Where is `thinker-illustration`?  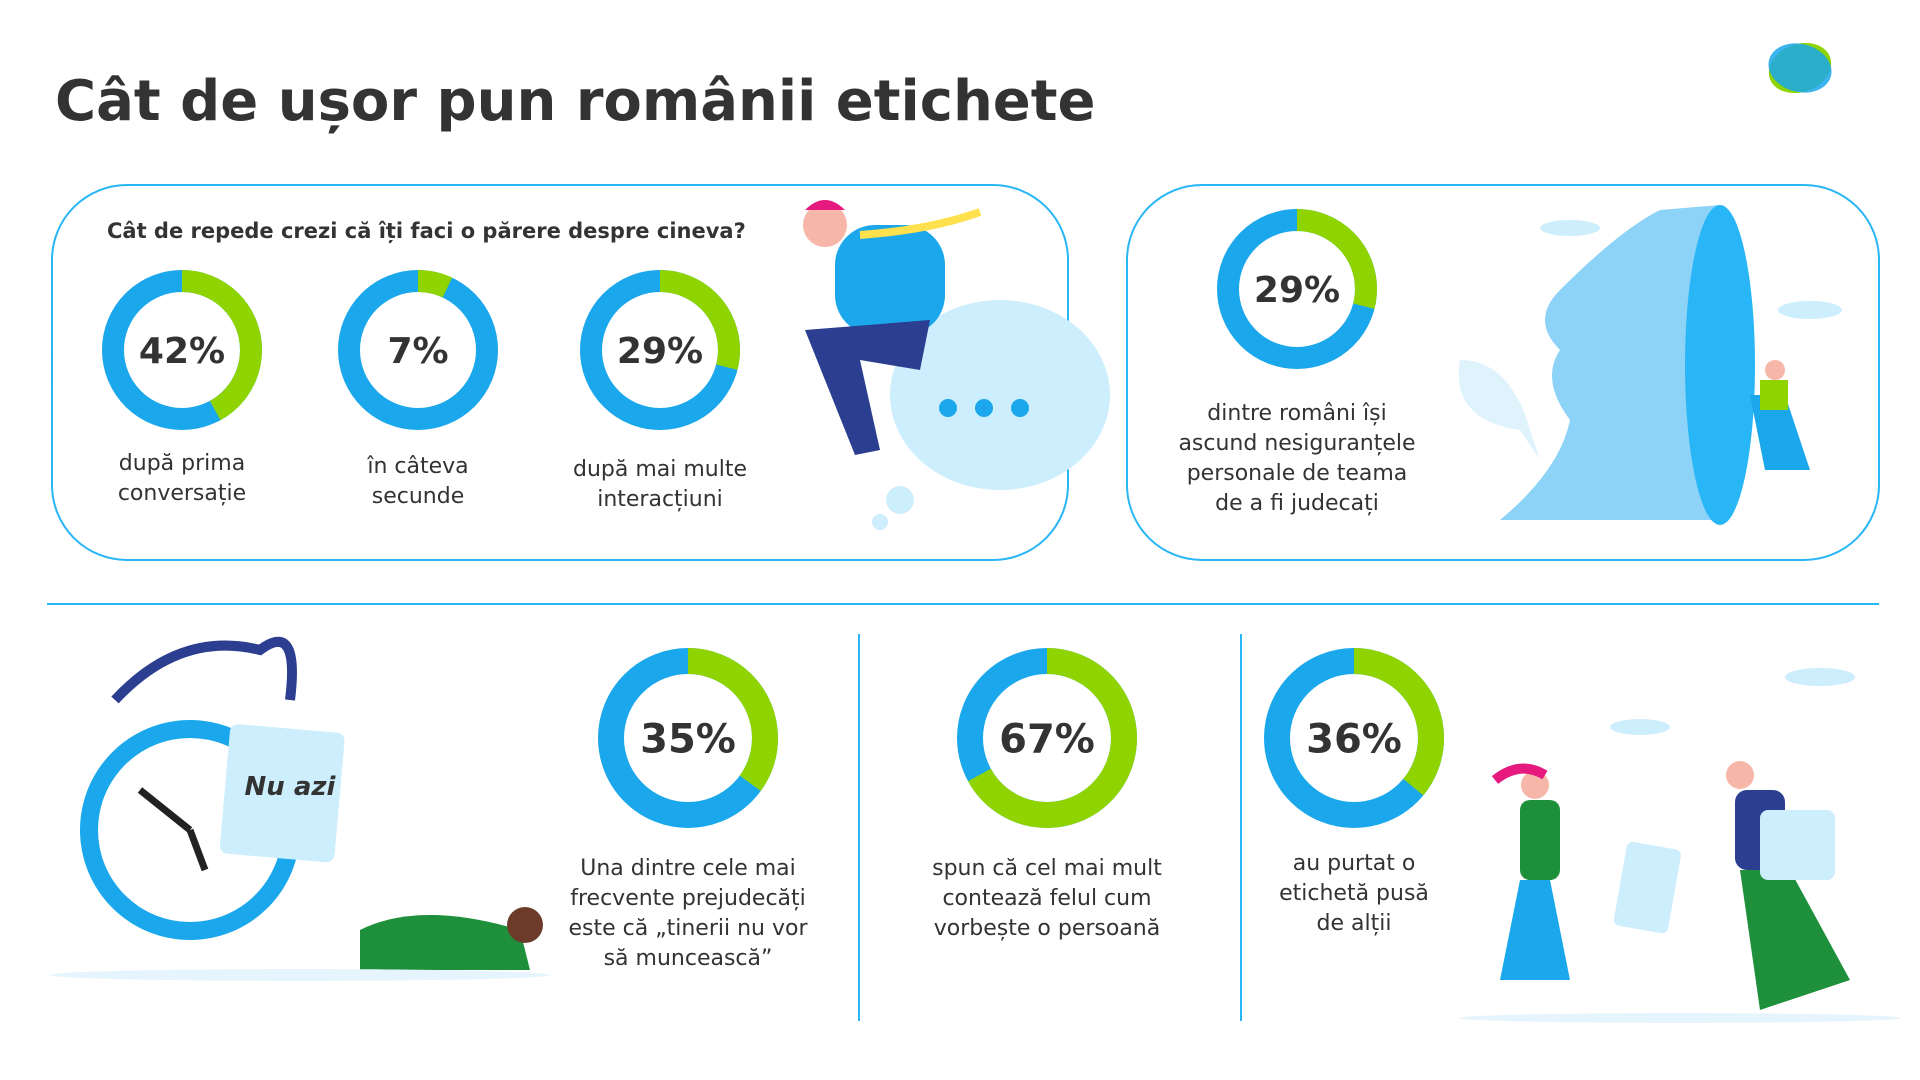
thinker-illustration is located at coordinates (956, 365).